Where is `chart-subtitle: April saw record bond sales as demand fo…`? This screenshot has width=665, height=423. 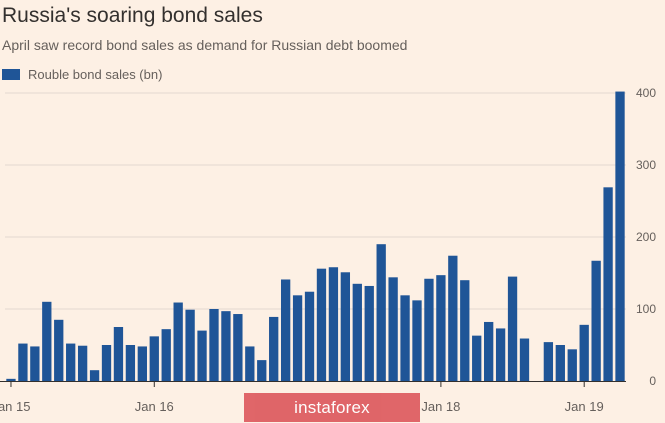
chart-subtitle: April saw record bond sales as demand fo… is located at coordinates (205, 45).